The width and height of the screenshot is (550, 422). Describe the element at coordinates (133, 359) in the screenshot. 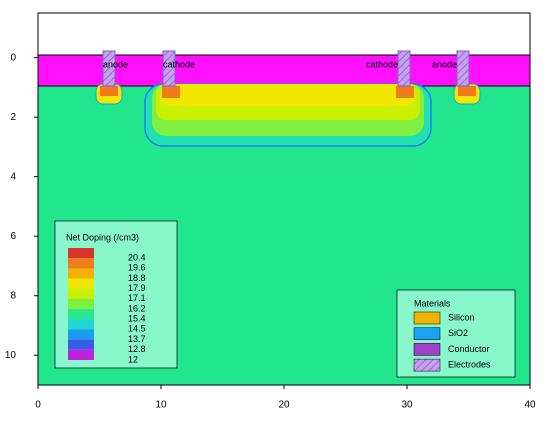

I see `doping-level-label: 12` at that location.